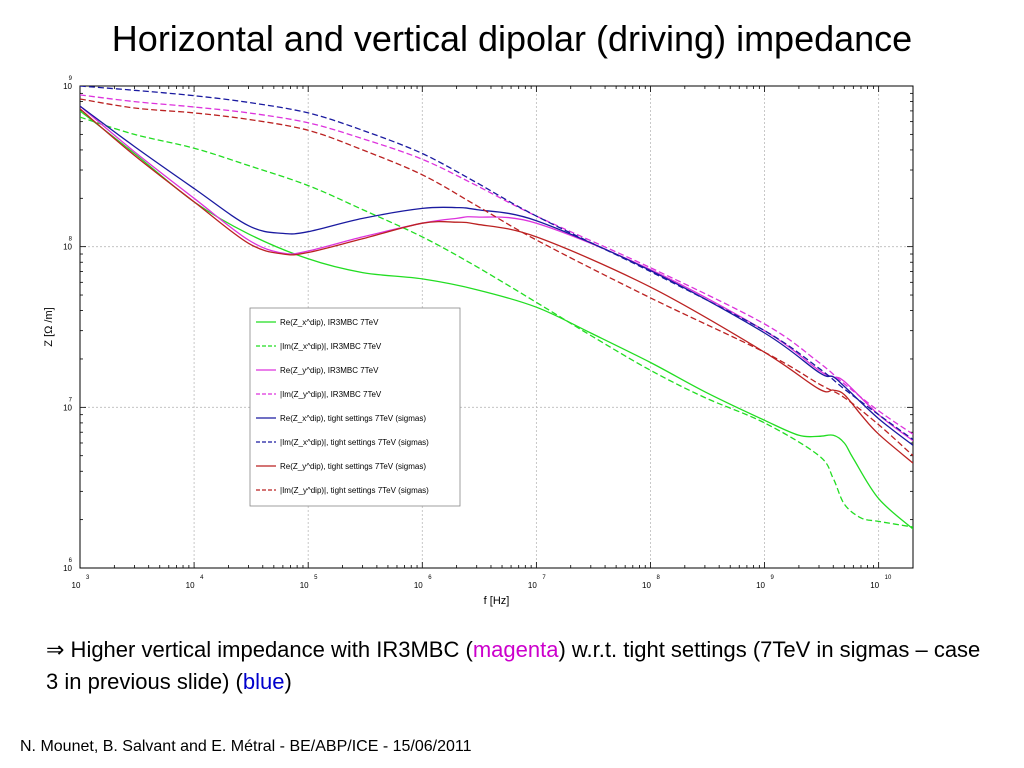 This screenshot has width=1024, height=768. I want to click on legend-label: |Im(Z_y^dip)|, IR3MBC 7TeV, so click(331, 394).